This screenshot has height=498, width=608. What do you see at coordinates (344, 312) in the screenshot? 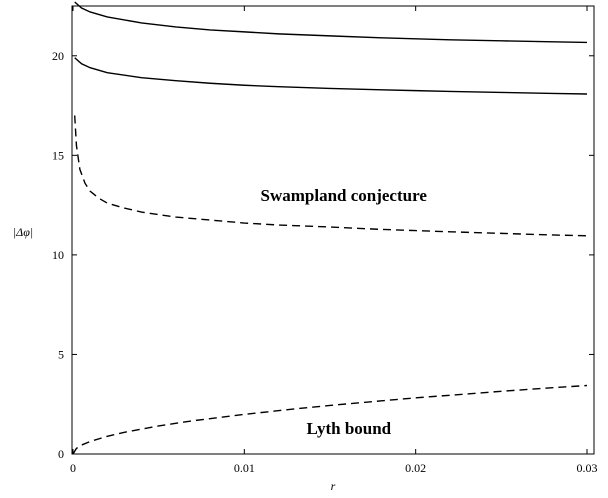
I see `annotations: Swampland conjecture Lyth bound` at bounding box center [344, 312].